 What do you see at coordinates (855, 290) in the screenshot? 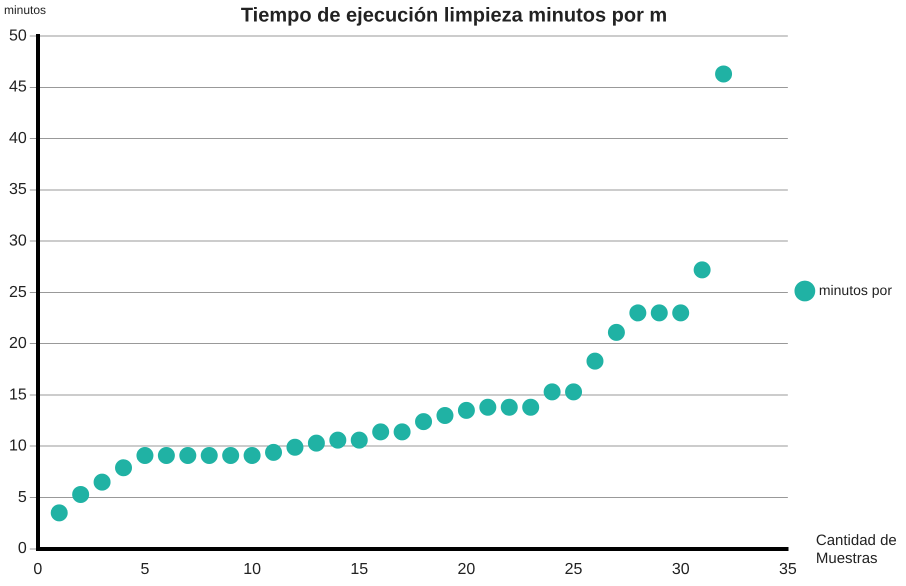
I see `legend-label: minutos por` at bounding box center [855, 290].